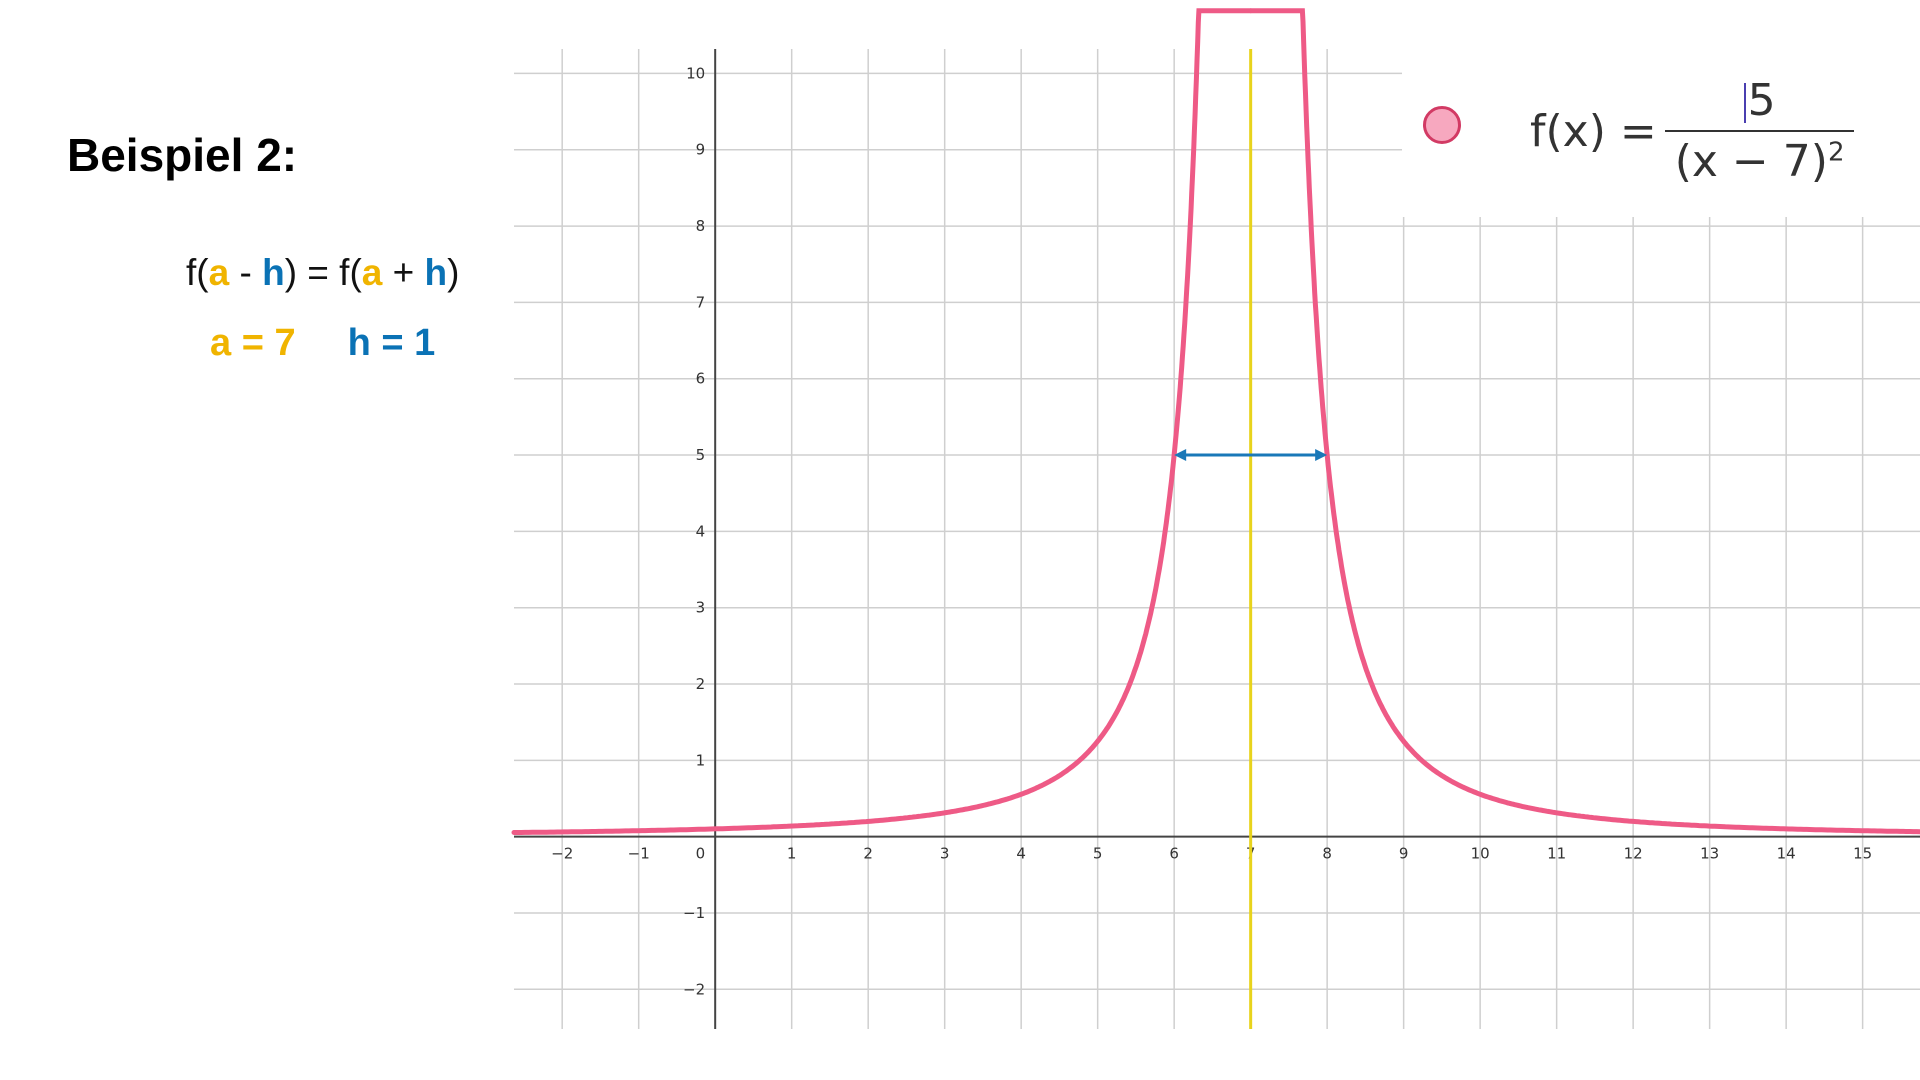  Describe the element at coordinates (792, 854) in the screenshot. I see `x-tick-label: 1` at that location.